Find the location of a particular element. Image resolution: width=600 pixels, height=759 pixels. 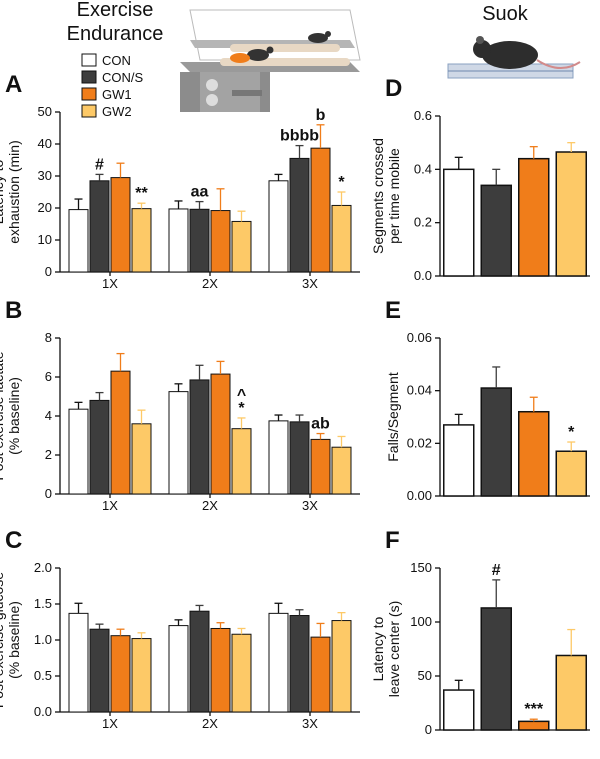

annotation: *** is located at coordinates (533, 709).